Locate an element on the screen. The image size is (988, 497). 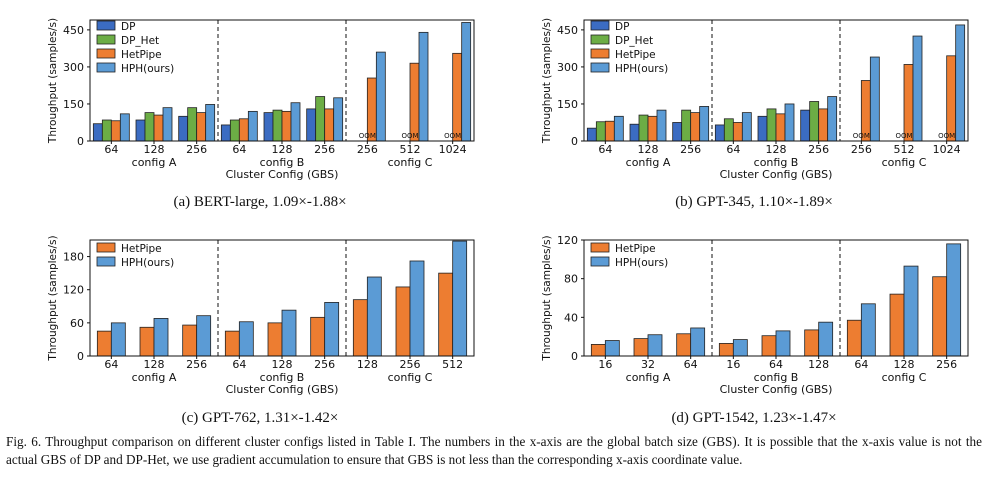
x-axis-label: Cluster Config (GBS) is located at coordinates (282, 389).